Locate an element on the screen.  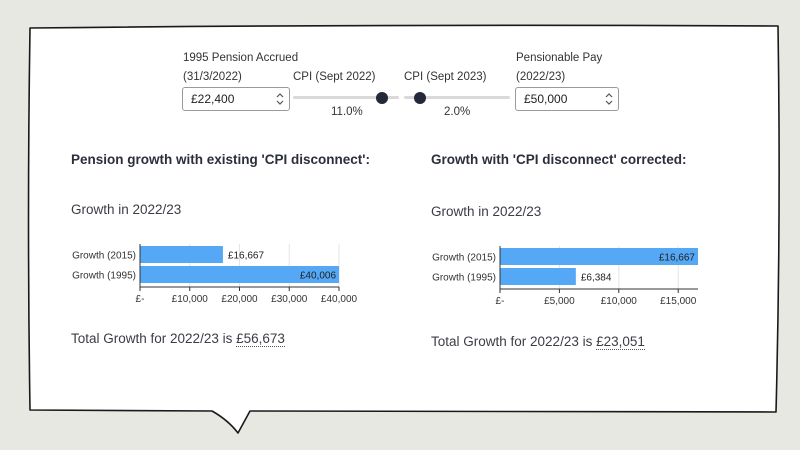
cpi-2023-label: CPI (Sept 2023) is located at coordinates (445, 77).